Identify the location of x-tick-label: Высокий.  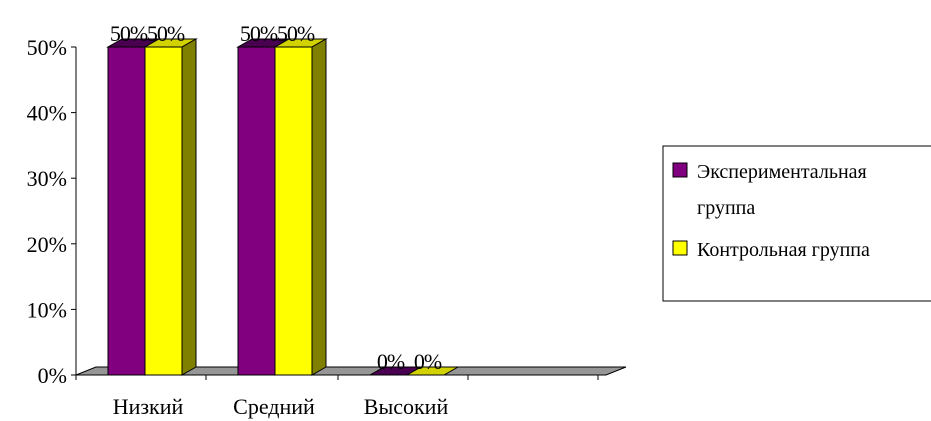
(406, 406).